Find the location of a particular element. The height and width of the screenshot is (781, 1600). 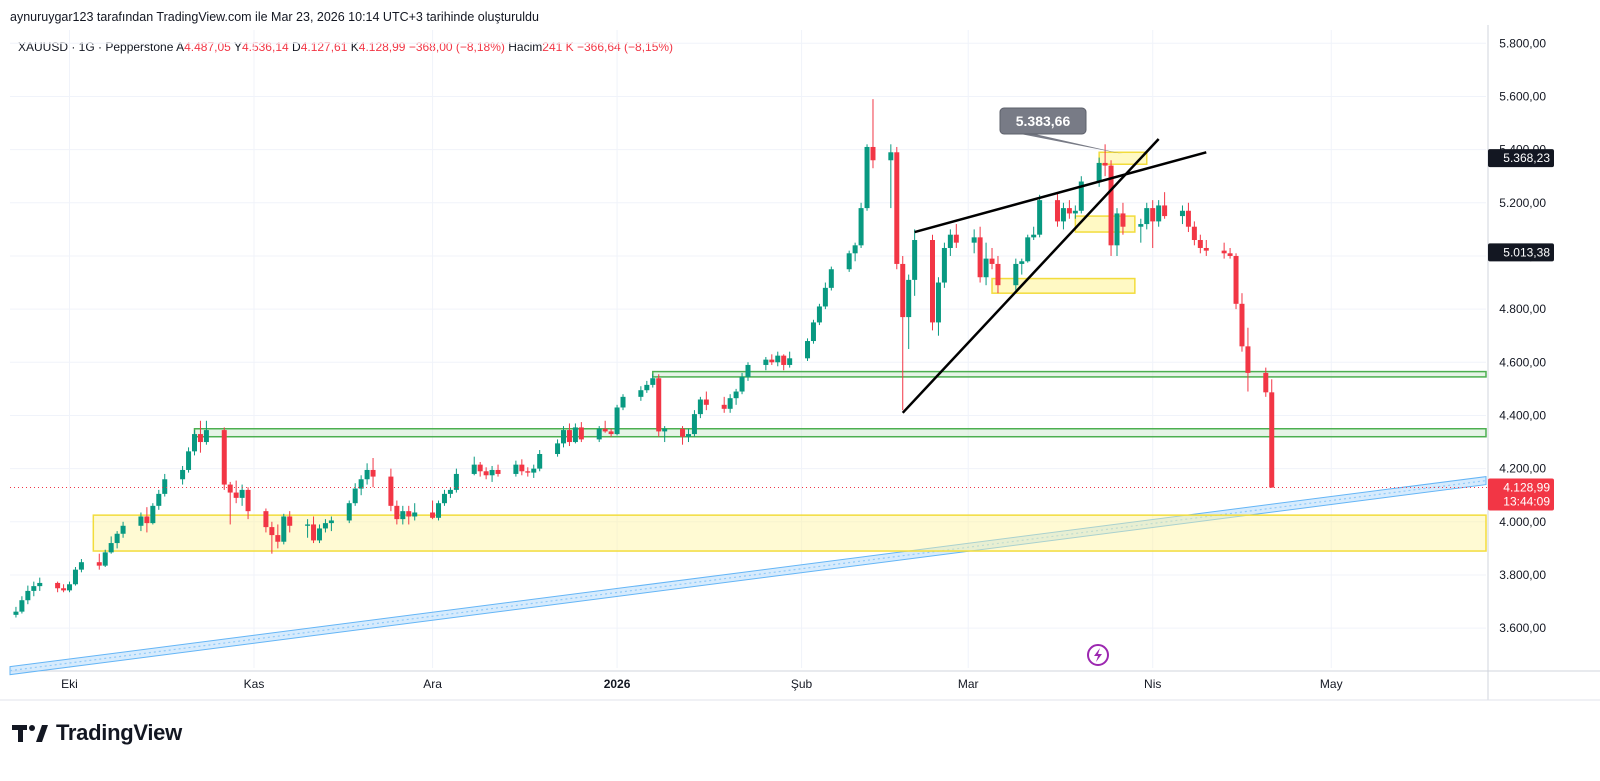

legend-low-label: D is located at coordinates (296, 47).